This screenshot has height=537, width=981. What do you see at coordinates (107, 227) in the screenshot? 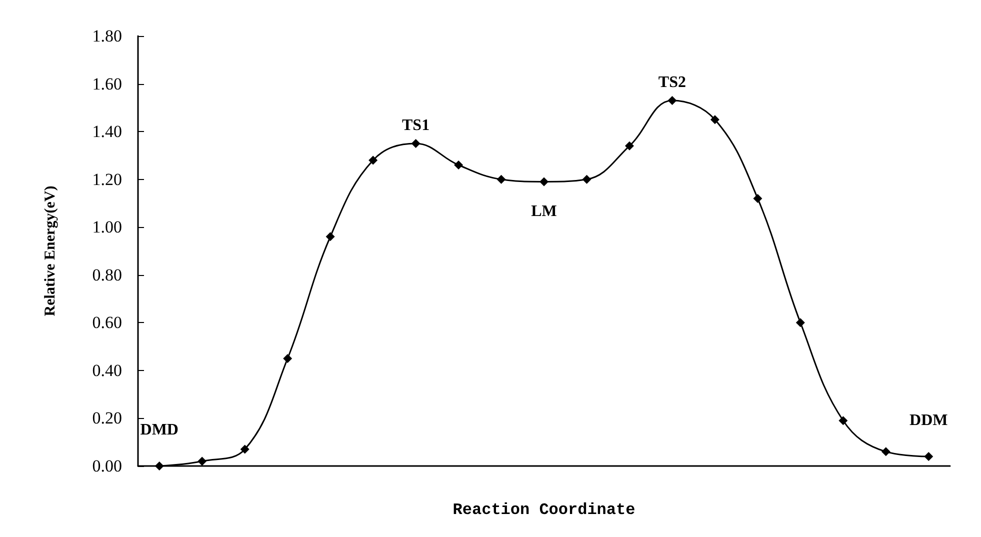
I see `y-tick-label: 1.00` at bounding box center [107, 227].